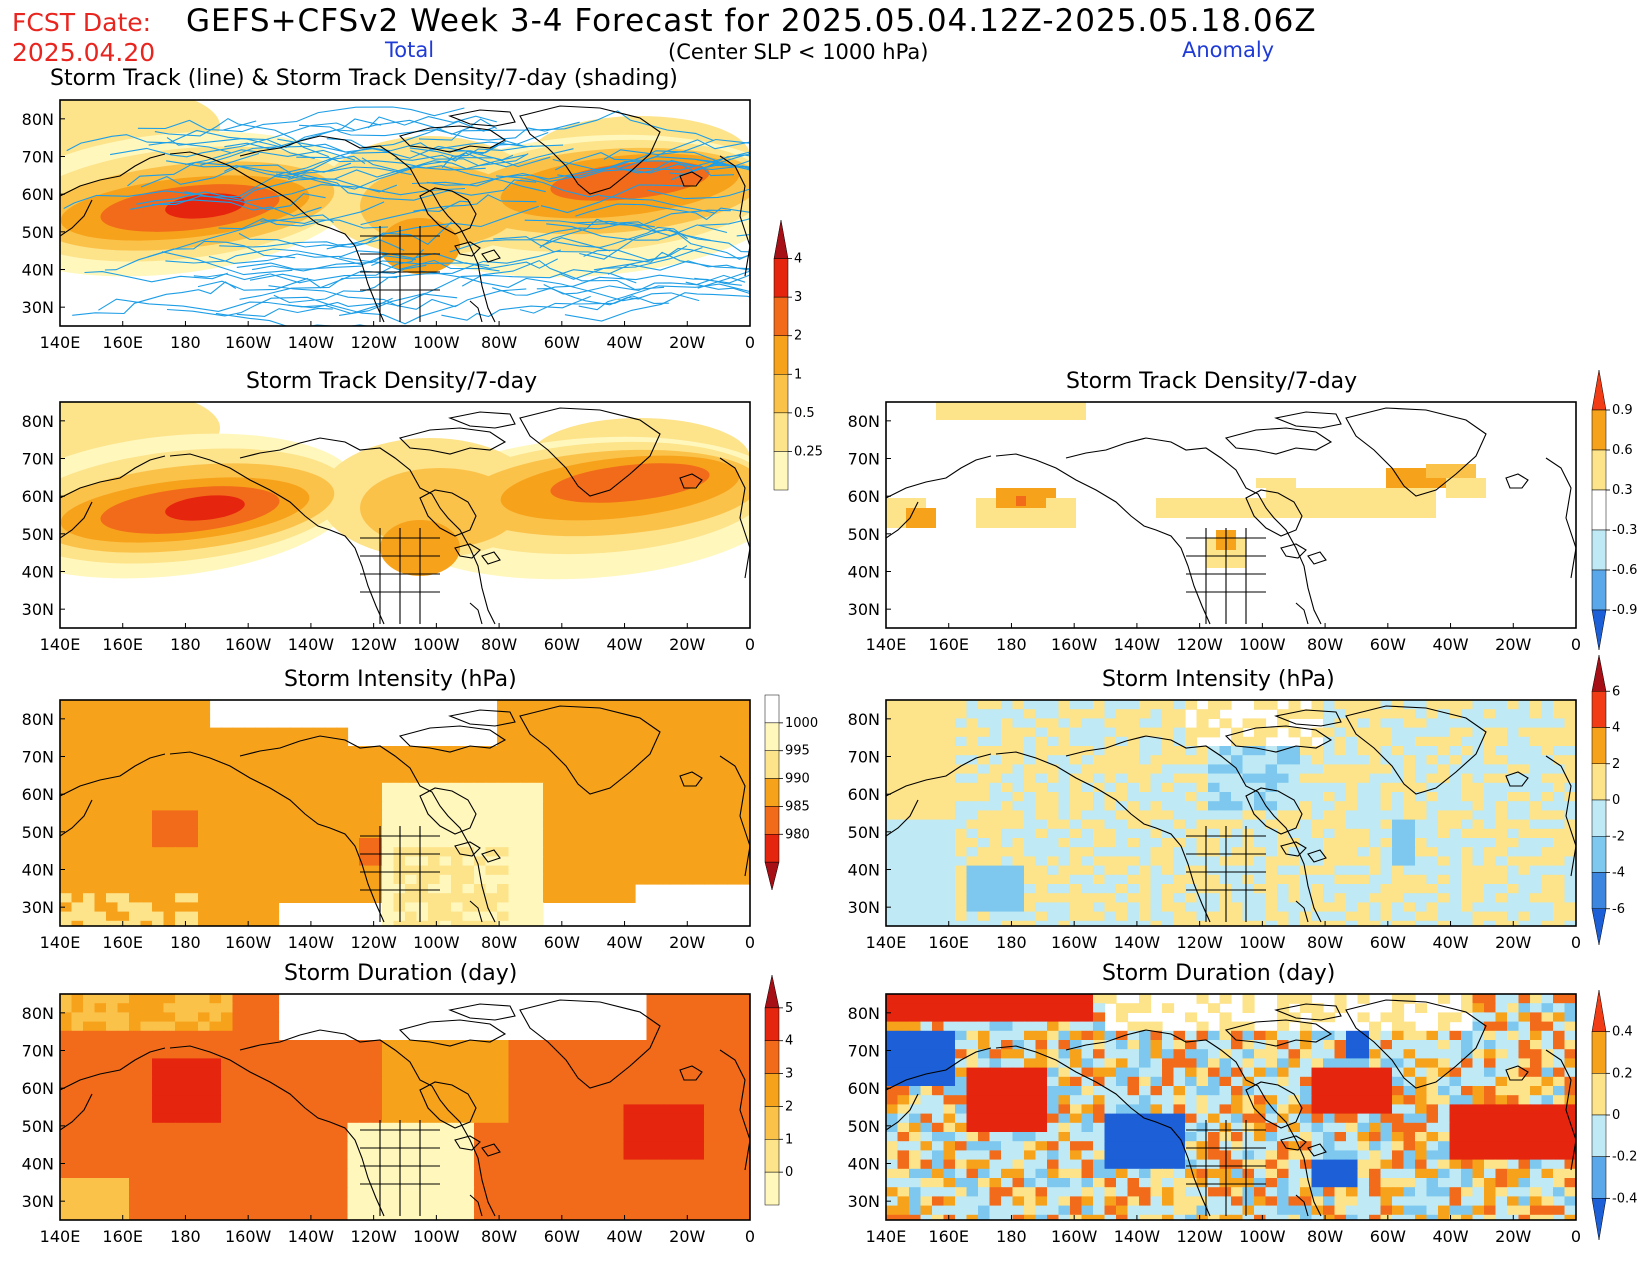 The width and height of the screenshot is (1650, 1275). Describe the element at coordinates (797, 834) in the screenshot. I see `colorbar-label: 980` at that location.